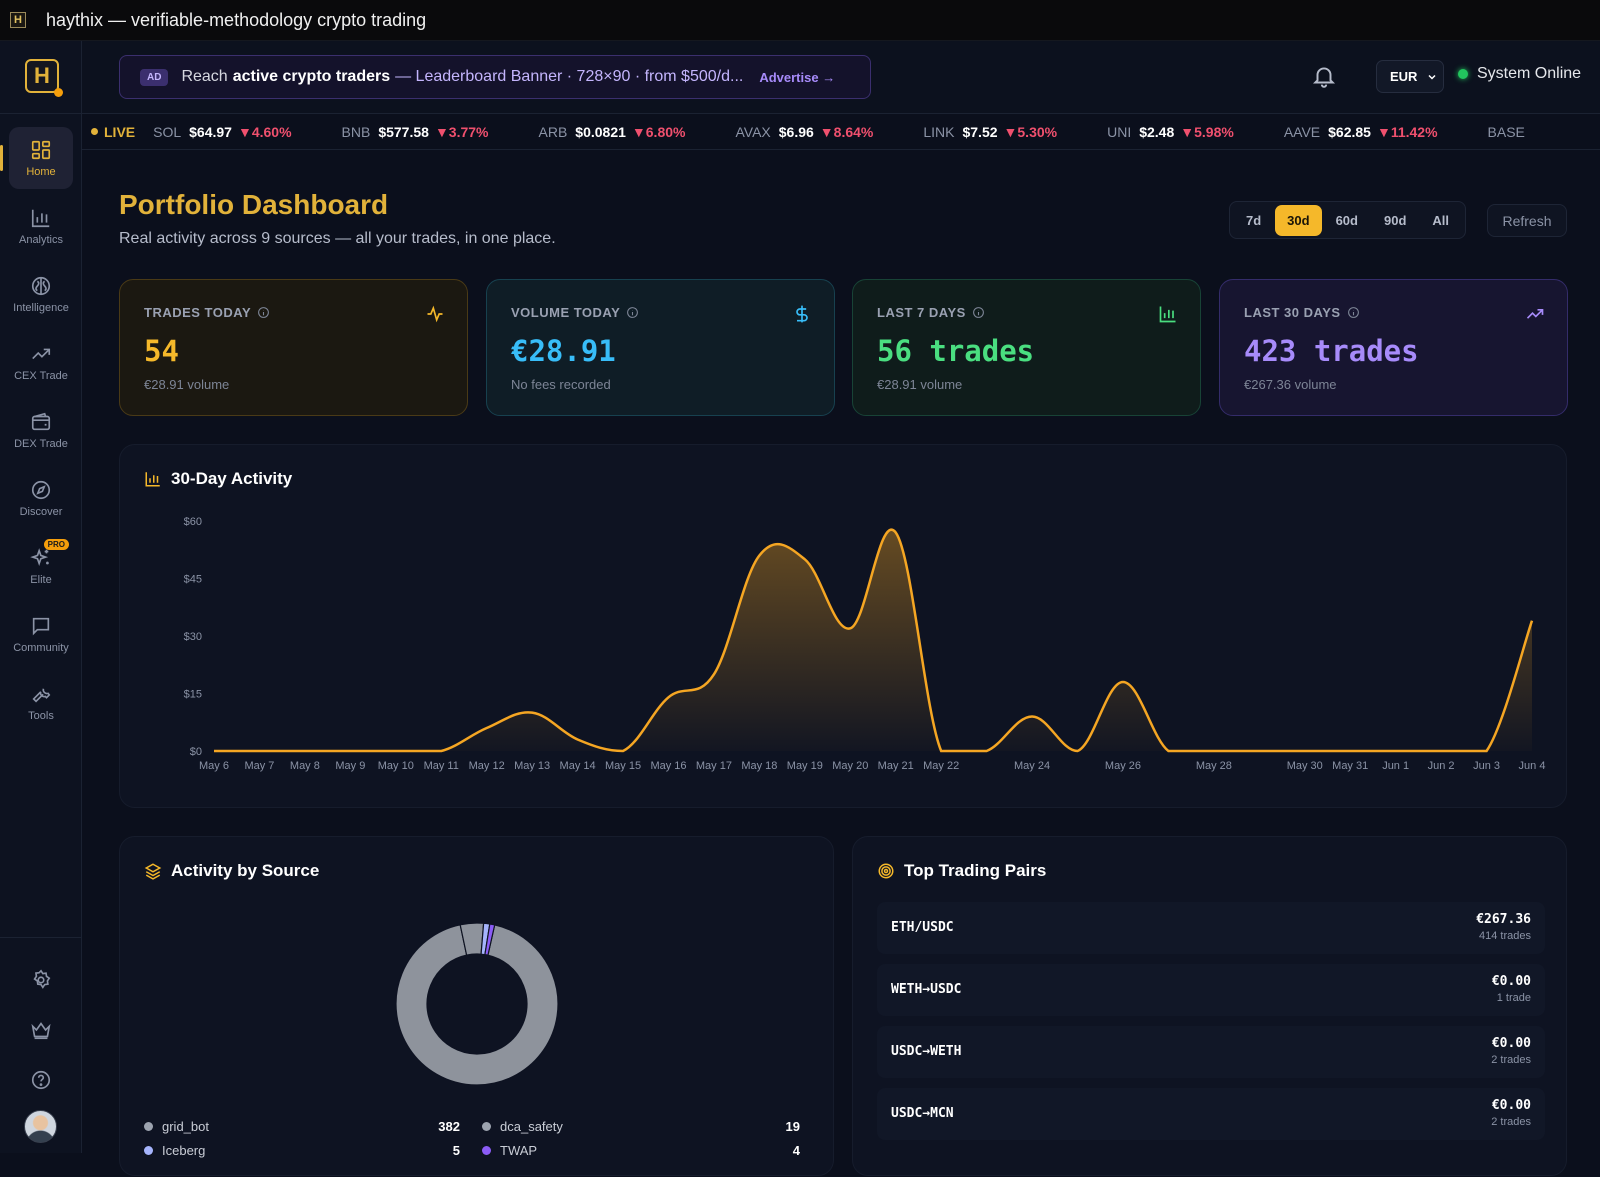 The image size is (1600, 1177). What do you see at coordinates (41, 566) in the screenshot?
I see `sidebar-item-elite: PRO Elite` at bounding box center [41, 566].